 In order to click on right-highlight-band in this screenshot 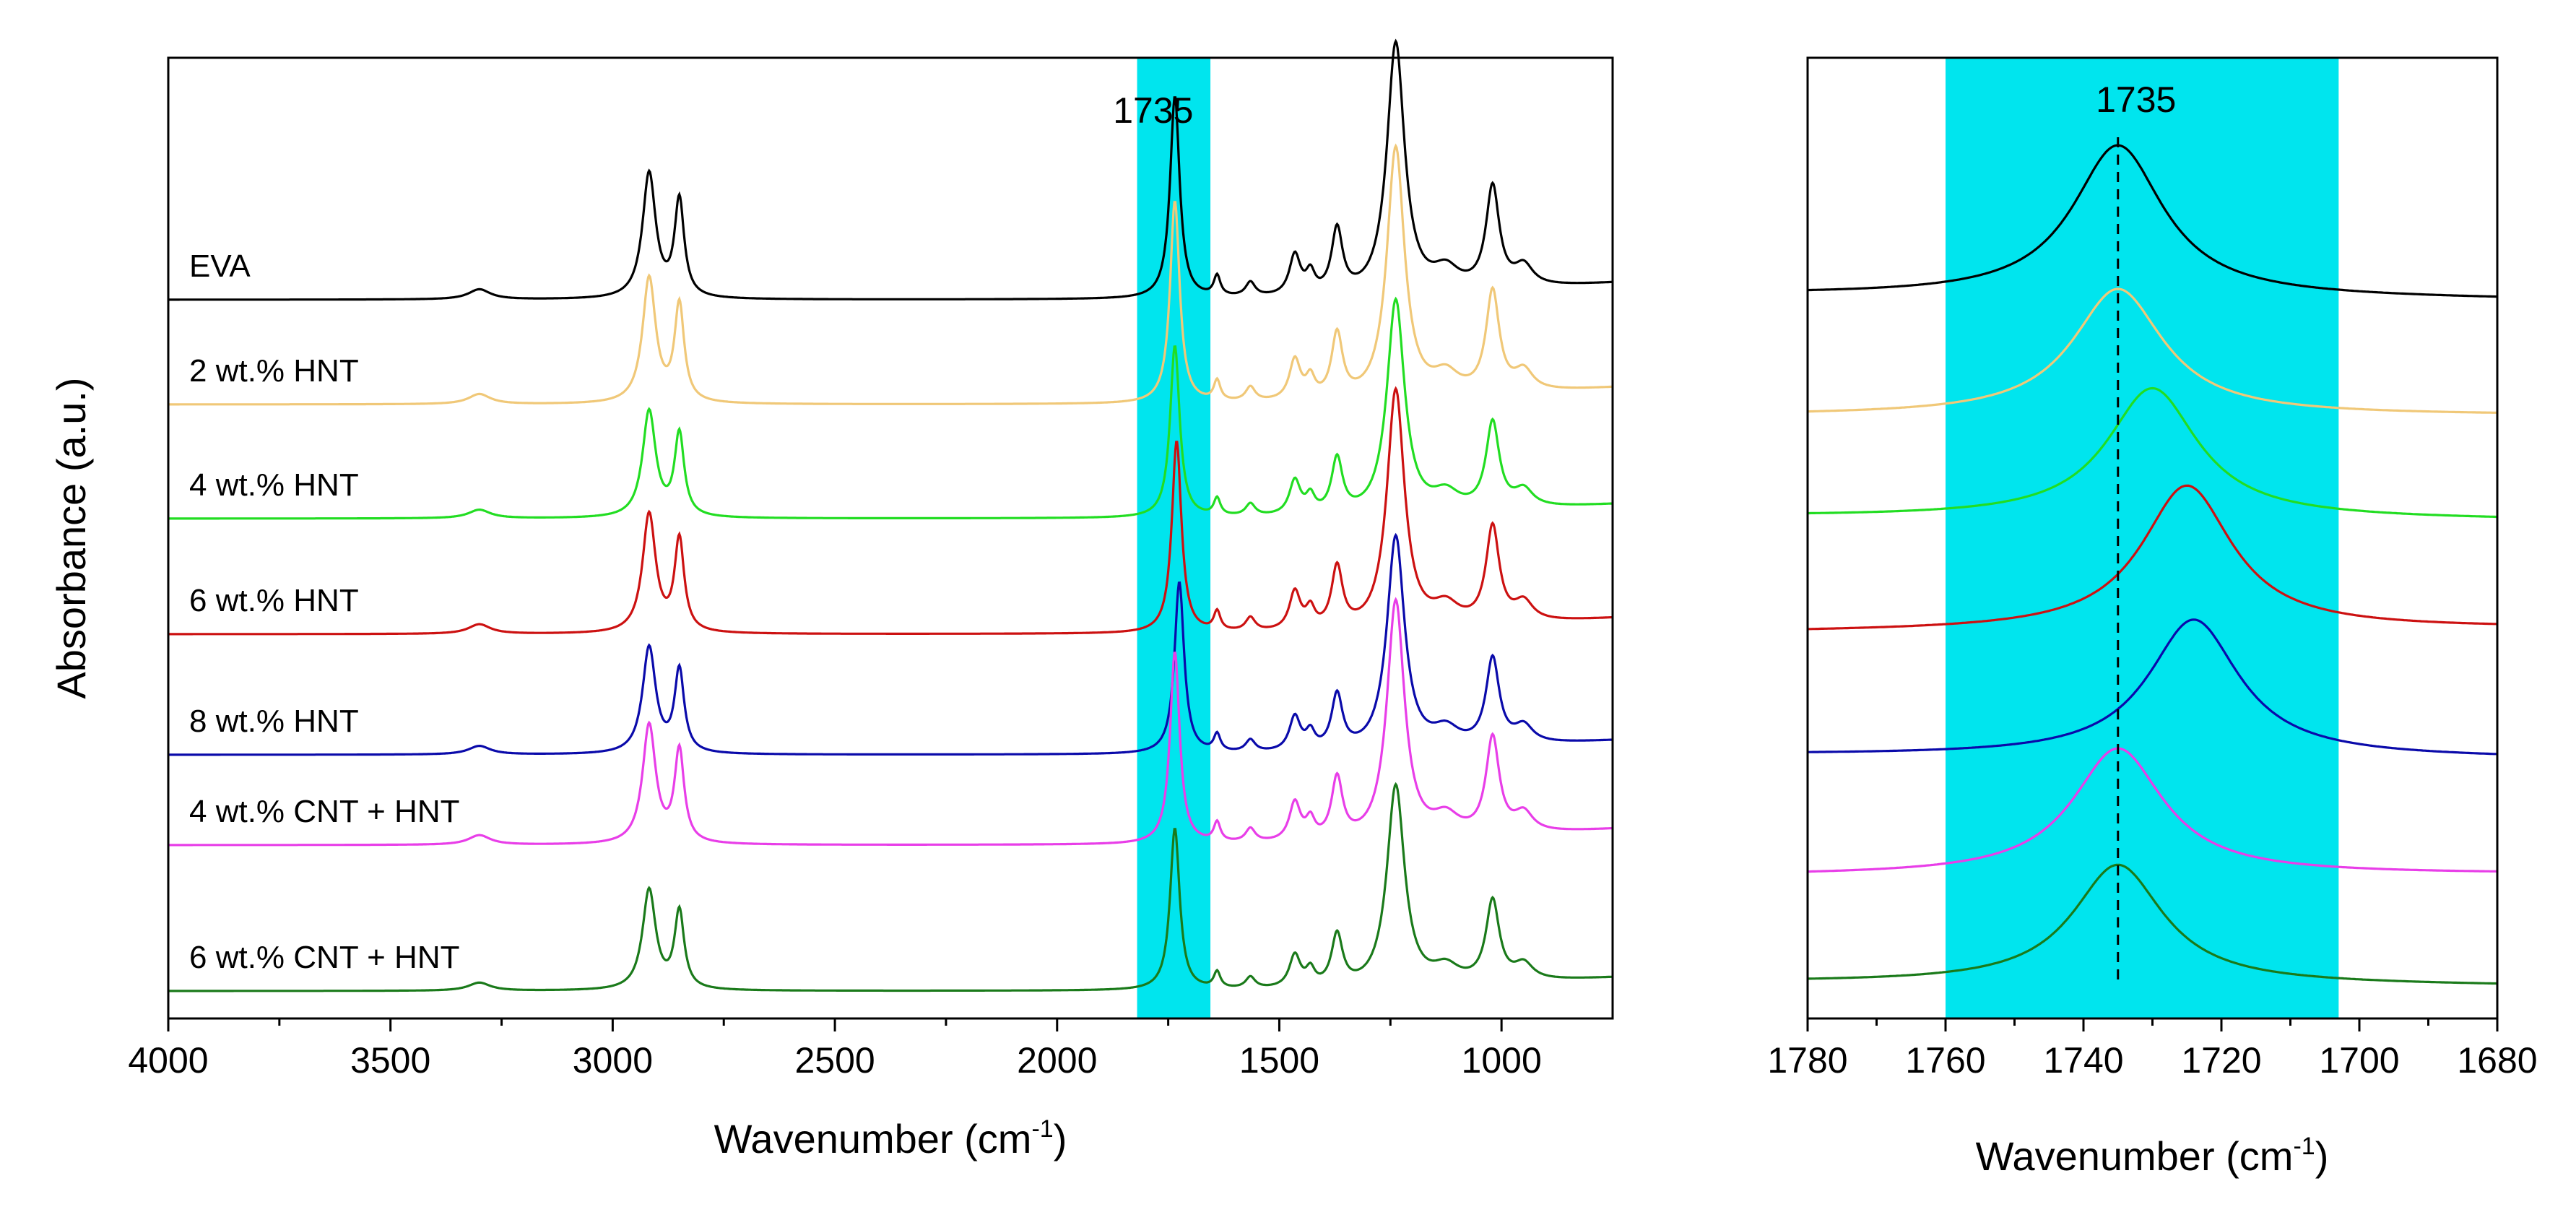, I will do `click(2142, 538)`.